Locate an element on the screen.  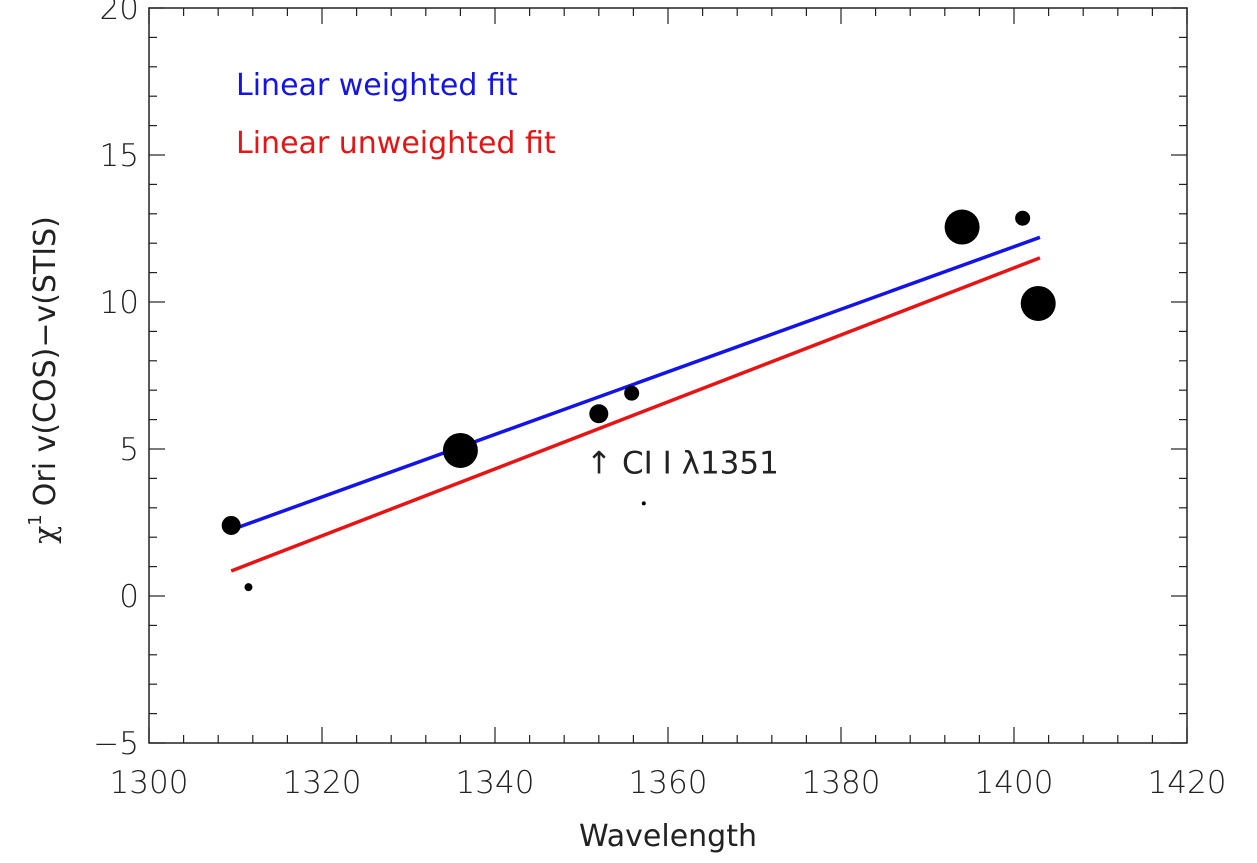
x-tick-label: 1380 is located at coordinates (841, 783).